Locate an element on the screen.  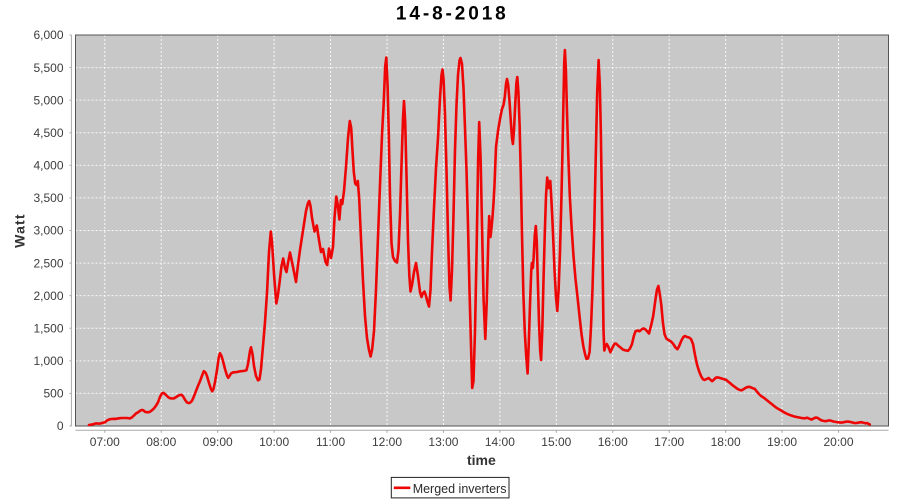
svg-text: 1,500 is located at coordinates (48, 328).